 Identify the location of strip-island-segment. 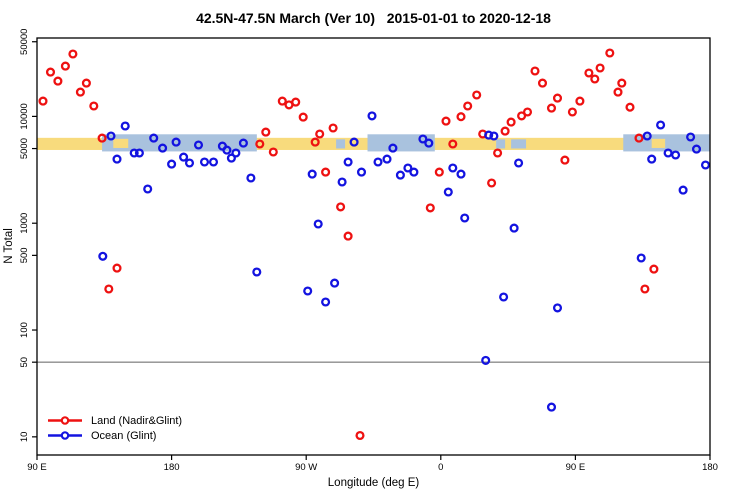
(658, 143).